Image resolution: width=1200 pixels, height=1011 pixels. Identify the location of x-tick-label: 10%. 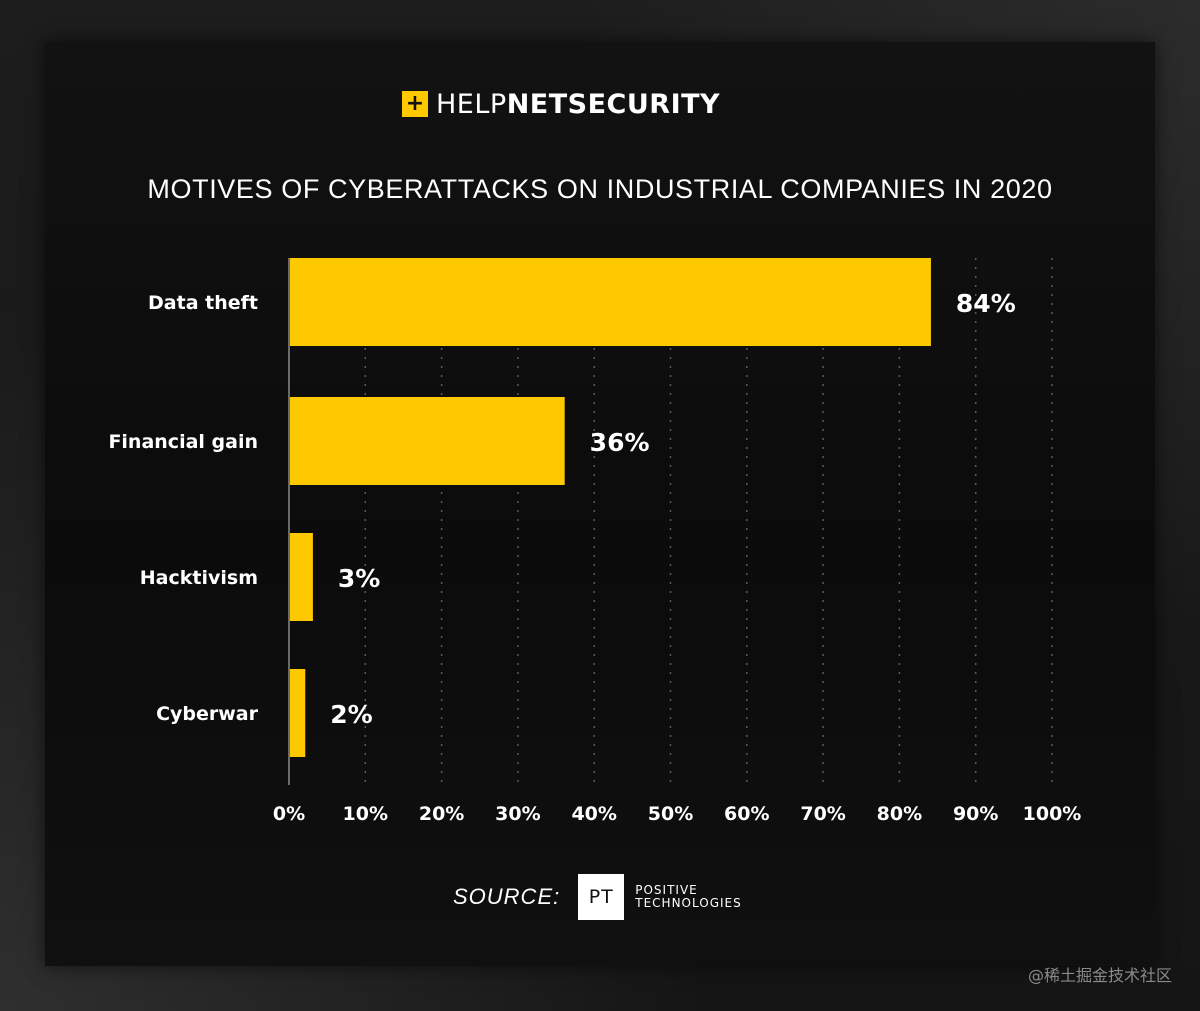
(365, 814).